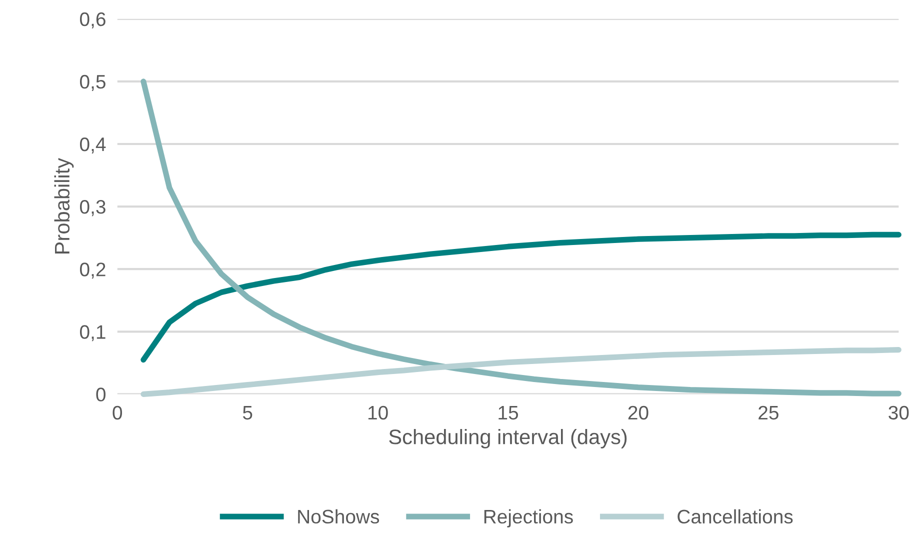 This screenshot has width=917, height=540. Describe the element at coordinates (64, 206) in the screenshot. I see `y-axis-title: Probability` at that location.